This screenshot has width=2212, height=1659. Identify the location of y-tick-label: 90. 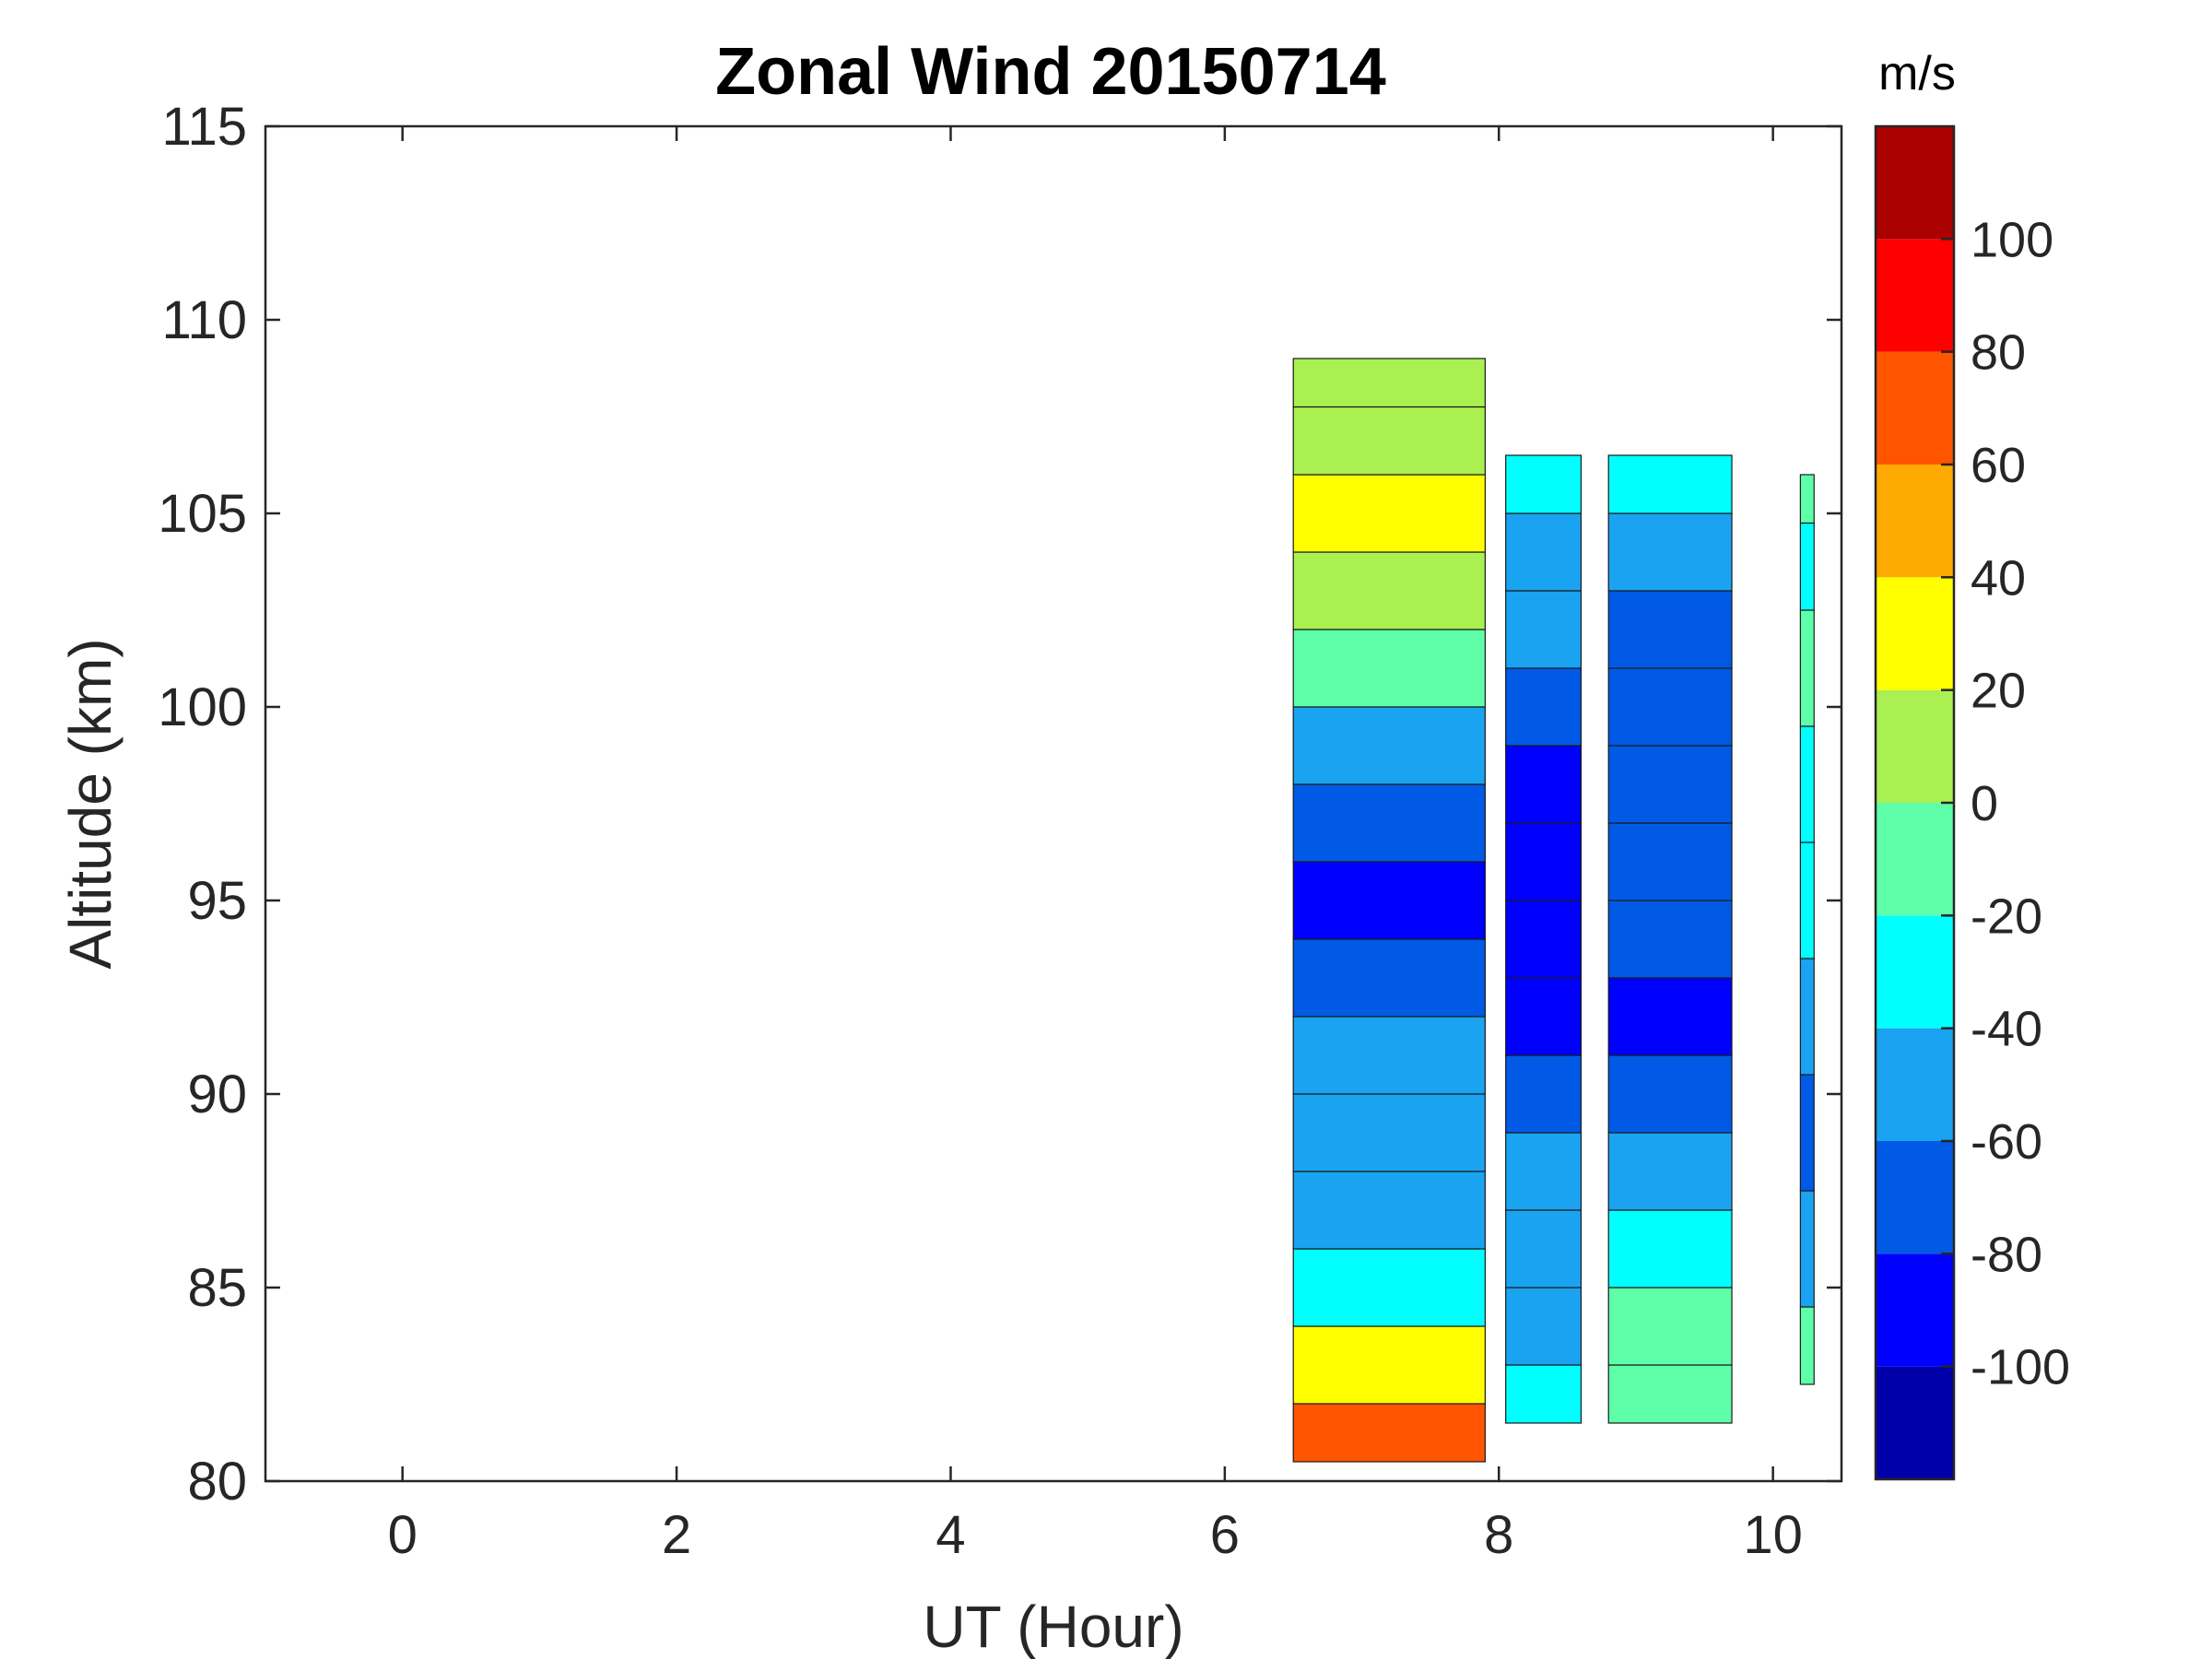
(217, 1094).